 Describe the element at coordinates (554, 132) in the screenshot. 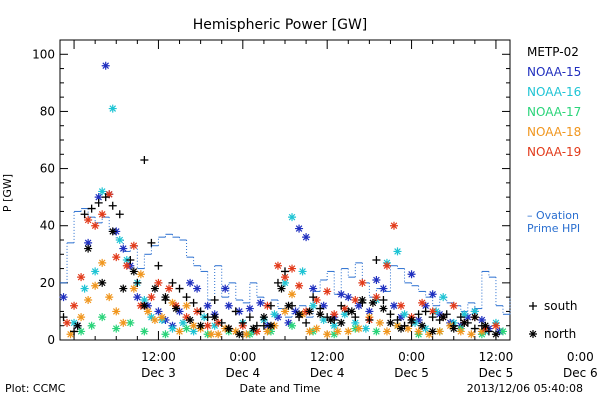

I see `legend-item: NOAA-18` at that location.